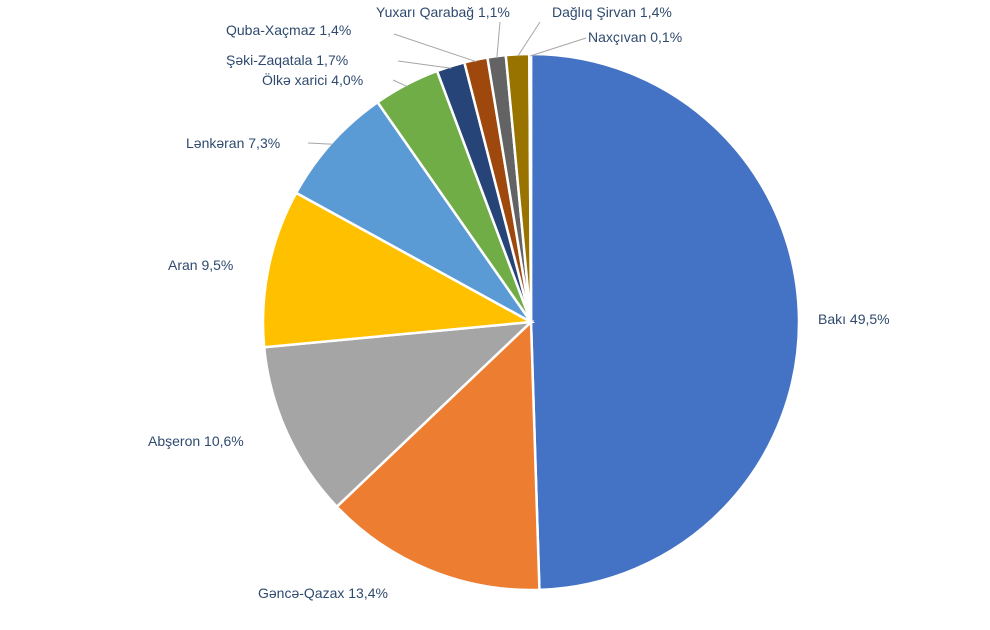  What do you see at coordinates (398, 414) in the screenshot?
I see `pie-slice-abseron` at bounding box center [398, 414].